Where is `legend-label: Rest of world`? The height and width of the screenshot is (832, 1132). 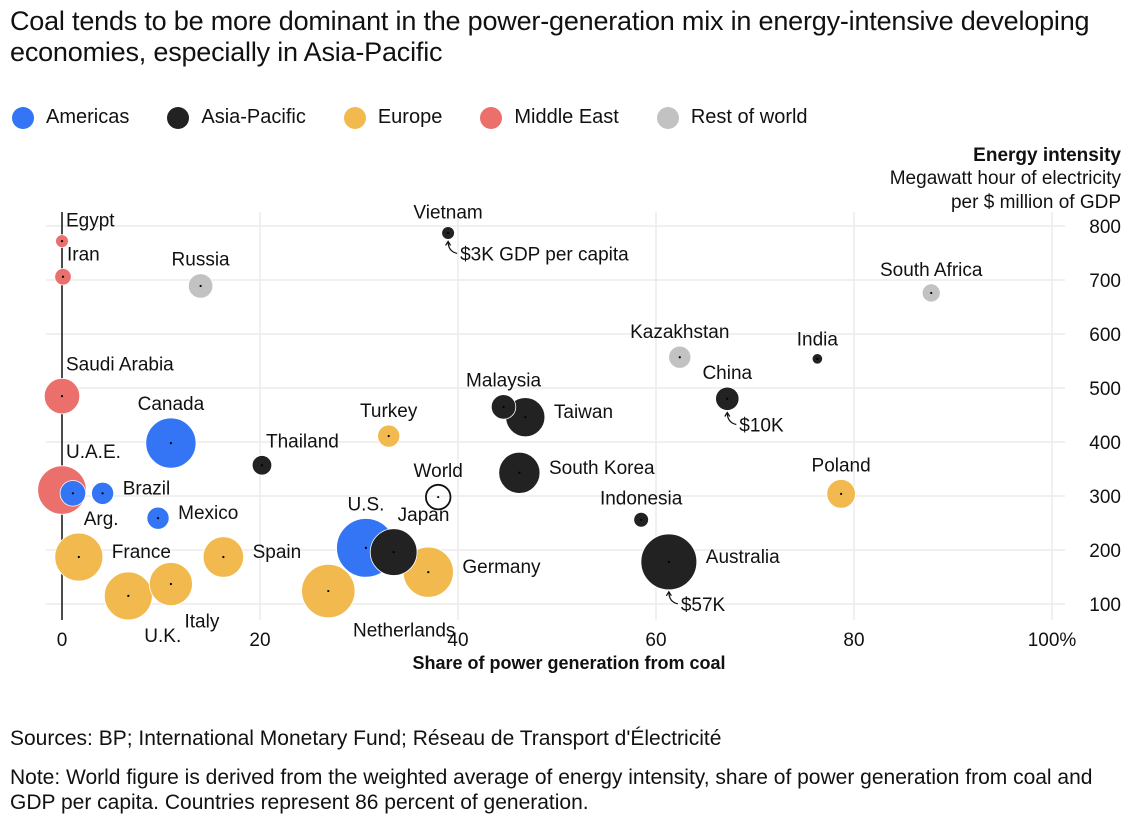 legend-label: Rest of world is located at coordinates (749, 117).